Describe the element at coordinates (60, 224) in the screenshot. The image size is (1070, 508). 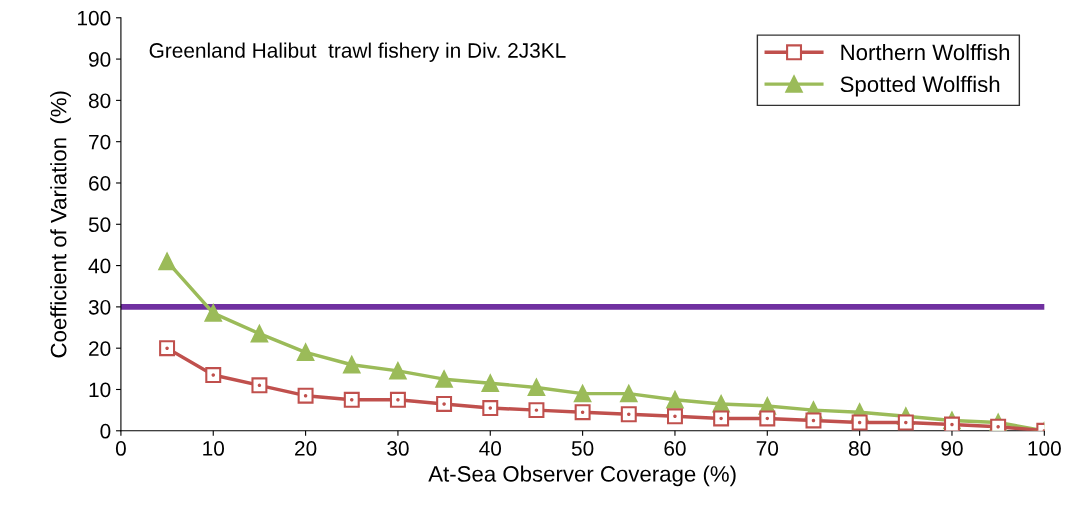
I see `y-axis-title: Coefficient of Variation (%)` at that location.